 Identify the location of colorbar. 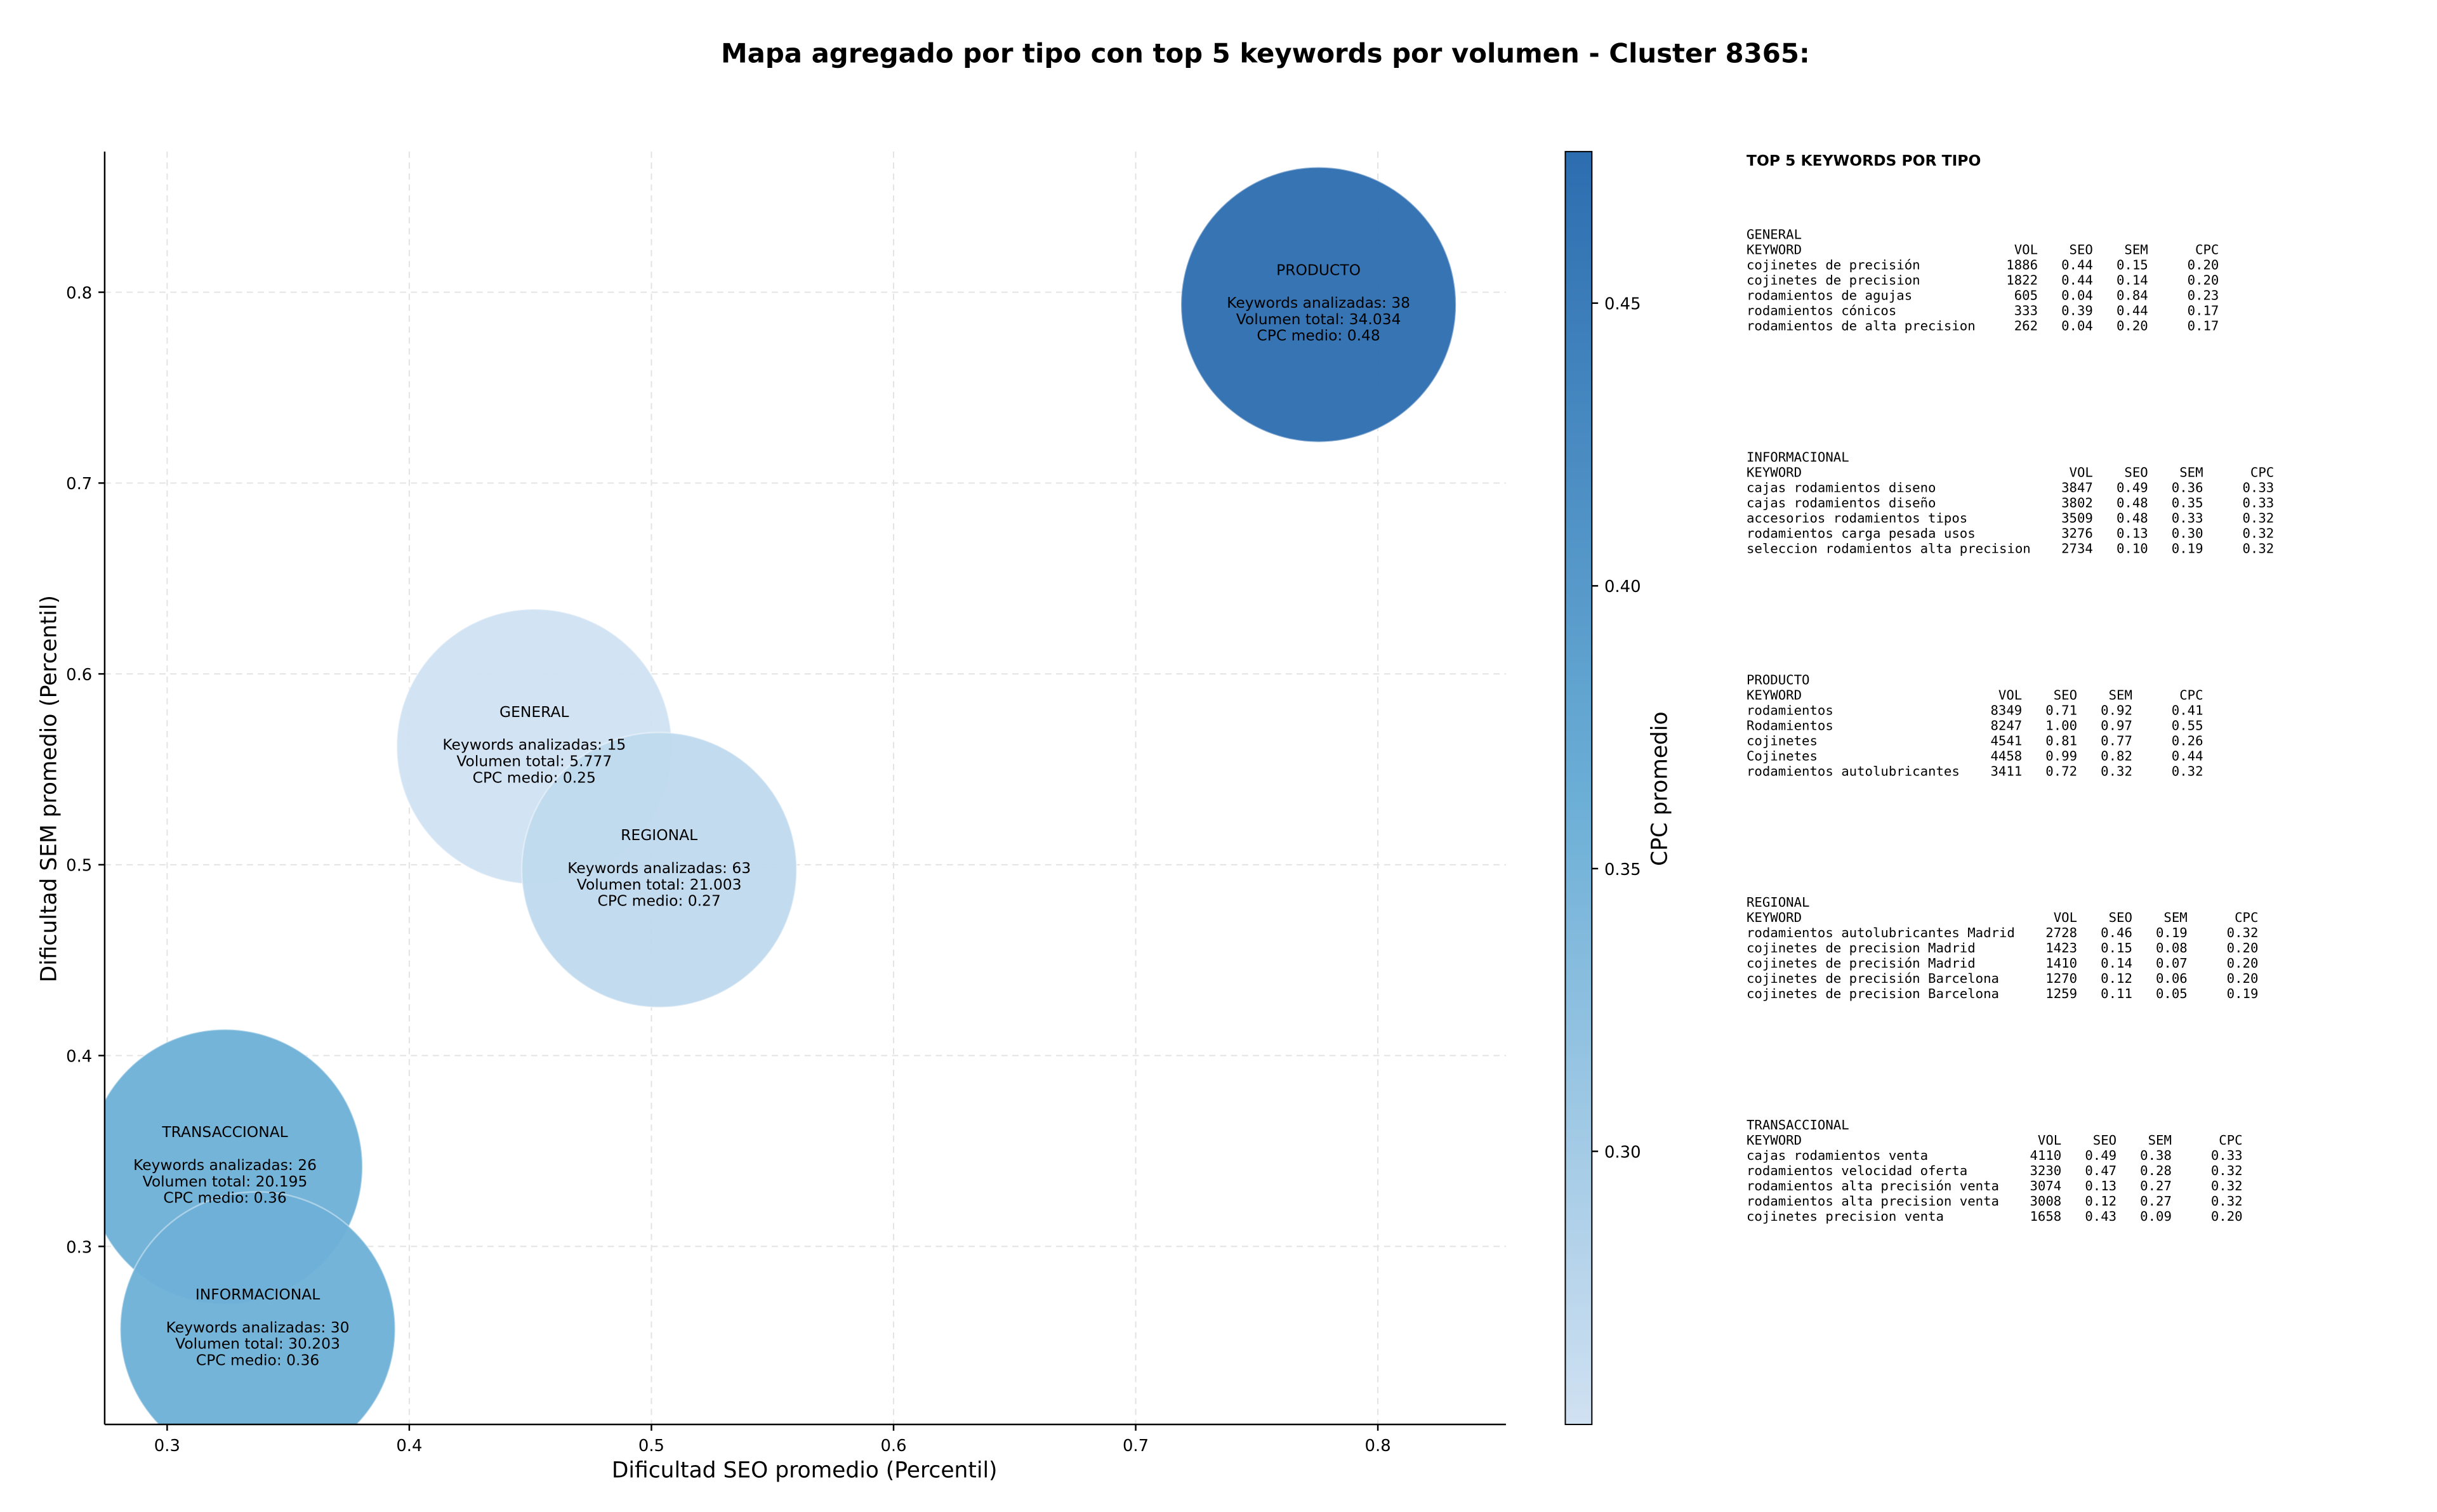
(1578, 788).